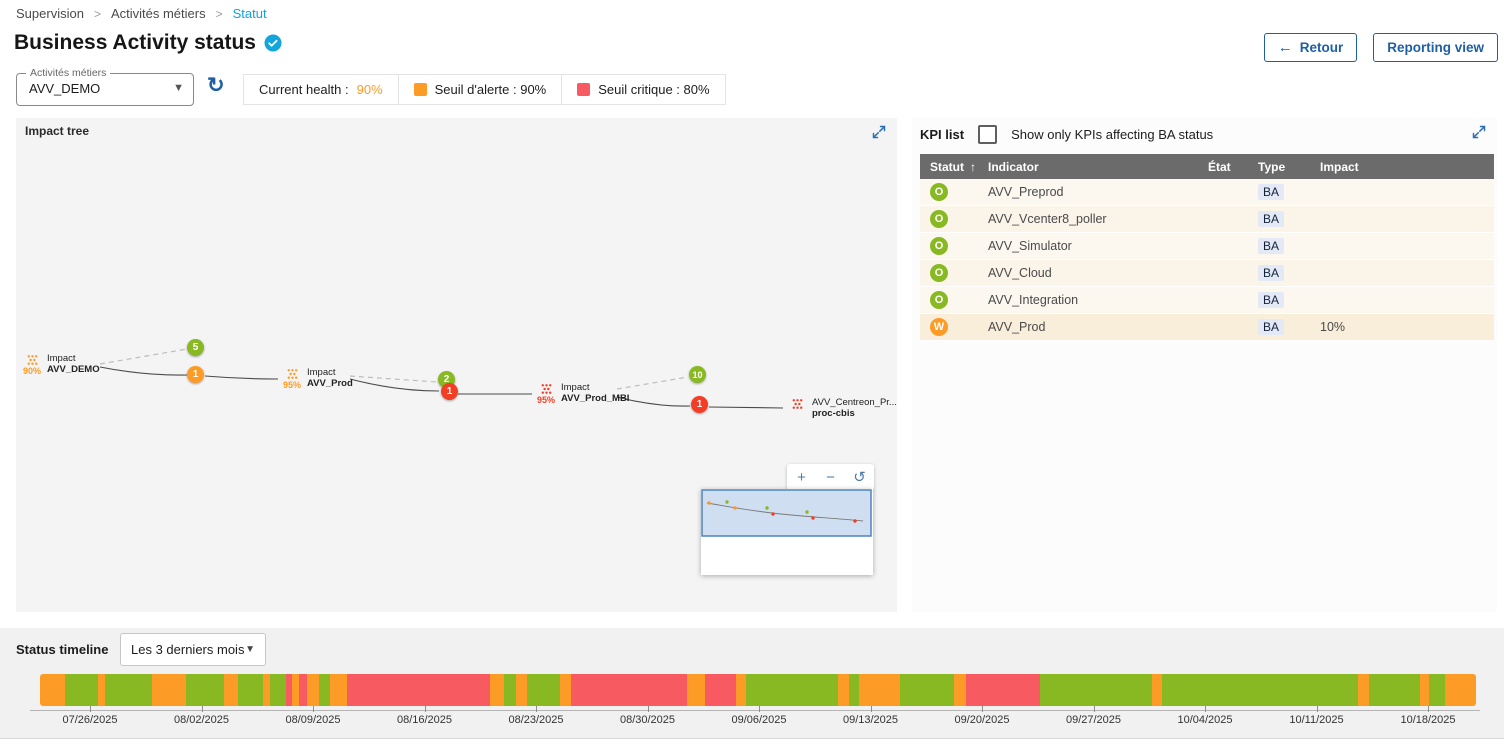 This screenshot has height=754, width=1504. Describe the element at coordinates (1219, 166) in the screenshot. I see `column-header-etat: État` at that location.